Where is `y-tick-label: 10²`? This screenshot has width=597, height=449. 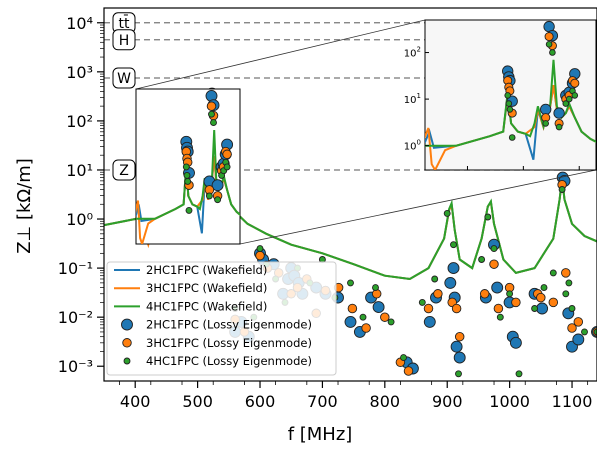 y-tick-label: 10² is located at coordinates (79, 121).